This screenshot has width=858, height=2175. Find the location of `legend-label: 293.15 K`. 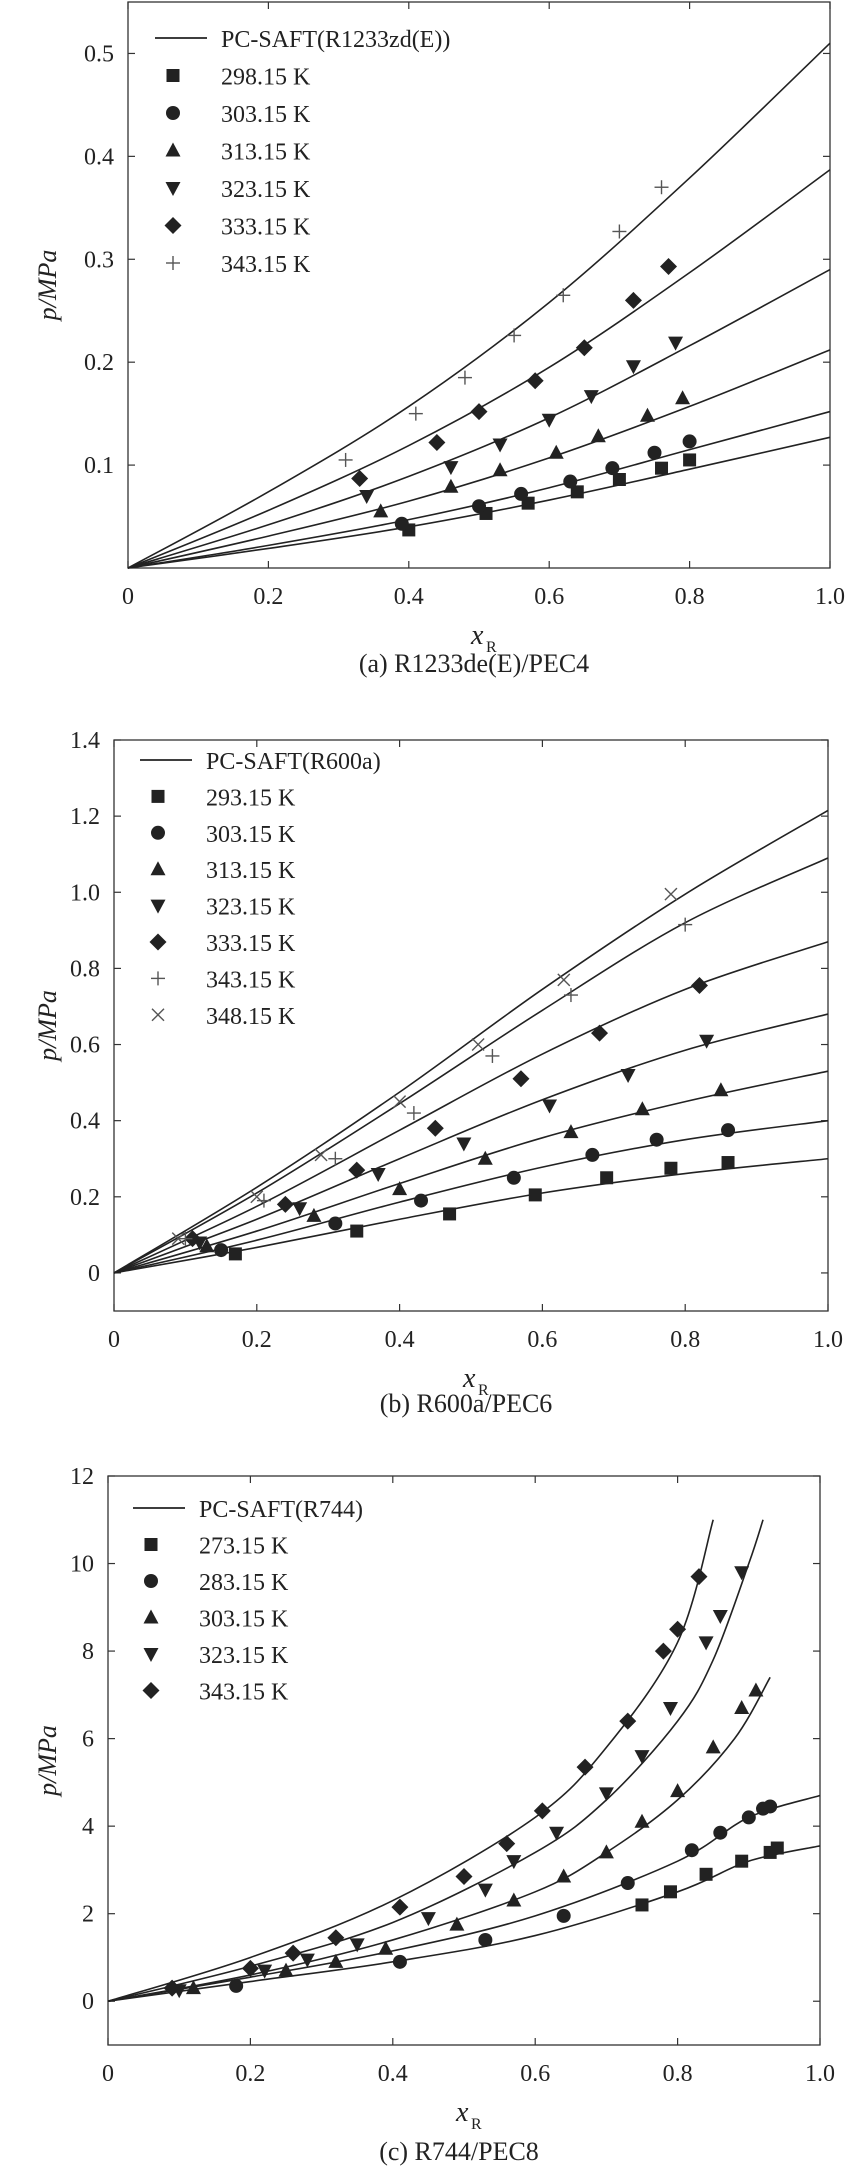

legend-label: 293.15 K is located at coordinates (251, 798).